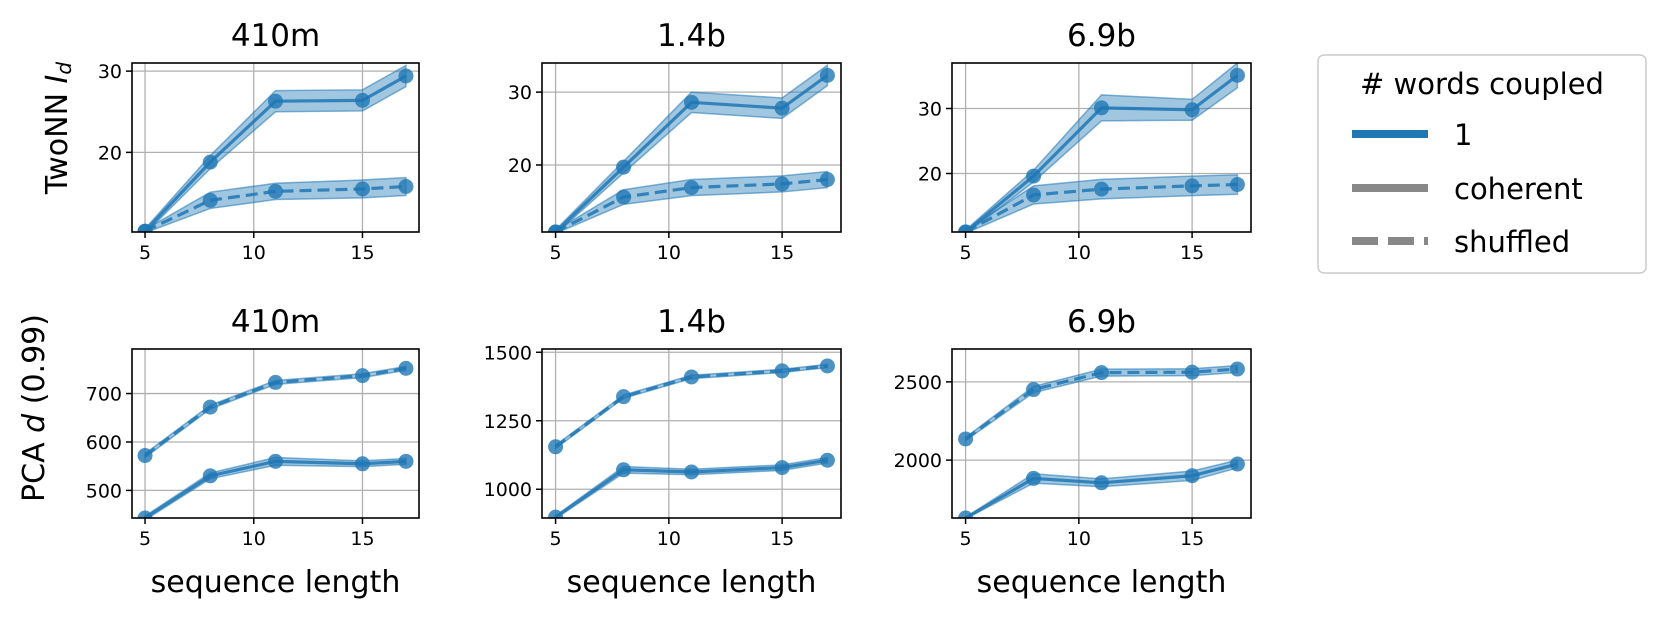  Describe the element at coordinates (1101, 322) in the screenshot. I see `panel-title: 6.9b` at that location.